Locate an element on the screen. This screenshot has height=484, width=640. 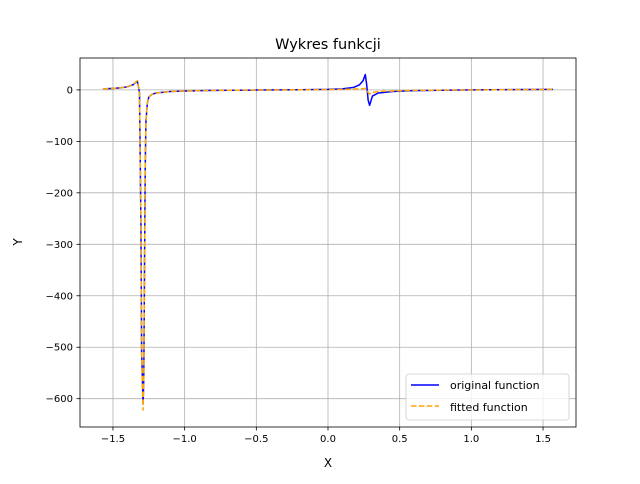
x-tick-label: 0.5 is located at coordinates (400, 439).